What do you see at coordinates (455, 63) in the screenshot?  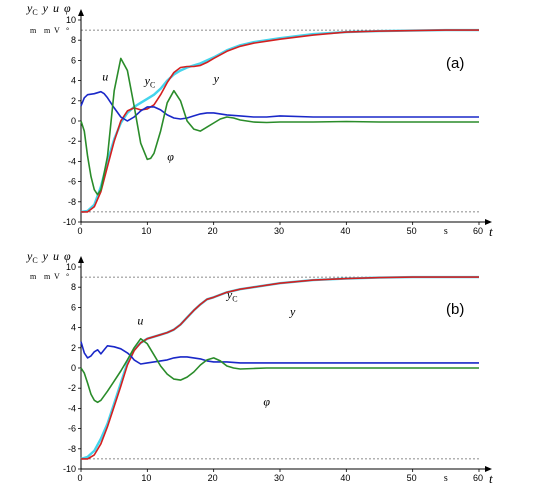 I see `panel-label: (a)` at bounding box center [455, 63].